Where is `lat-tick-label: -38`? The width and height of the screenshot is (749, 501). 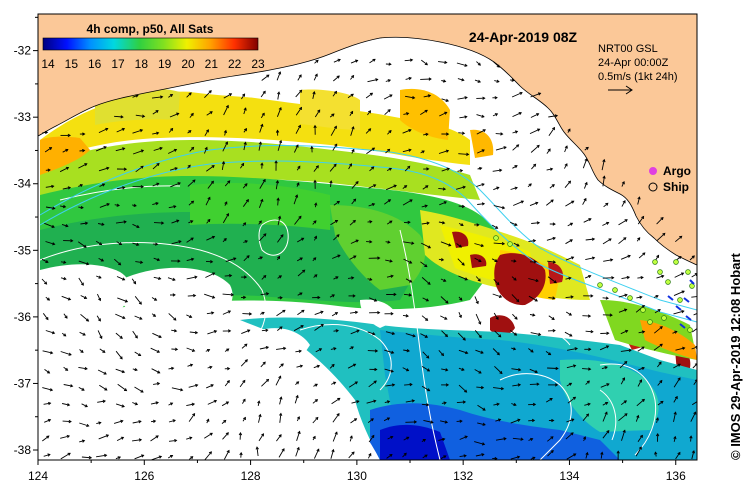 lat-tick-label: -38 is located at coordinates (23, 450).